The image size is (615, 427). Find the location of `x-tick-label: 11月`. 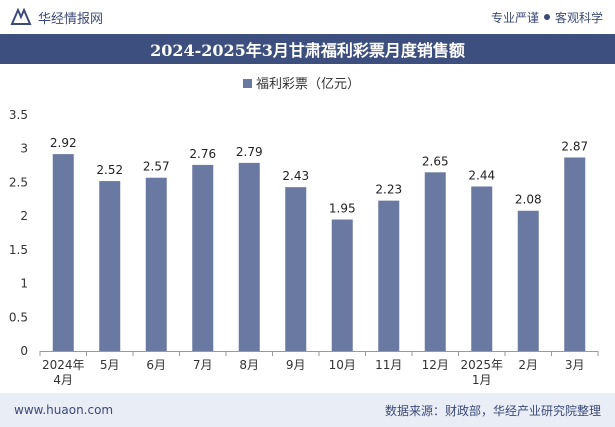

x-tick-label: 11月 is located at coordinates (388, 365).